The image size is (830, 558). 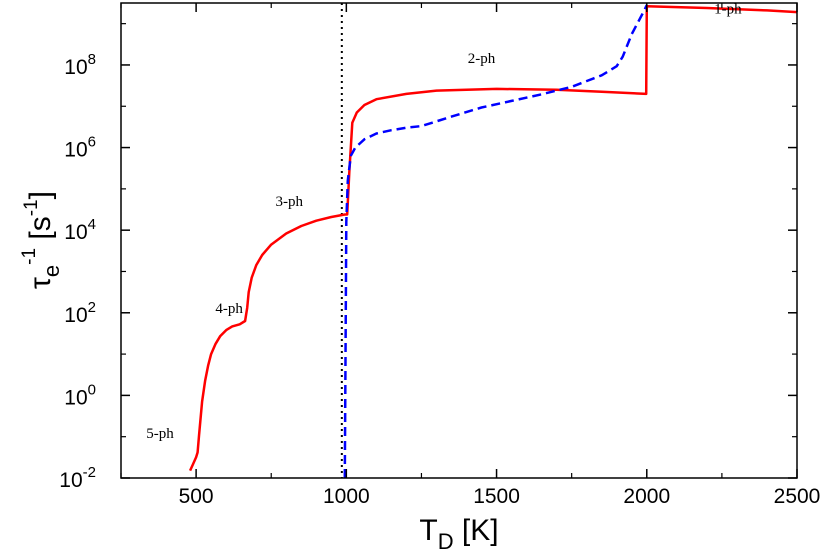 What do you see at coordinates (41, 240) in the screenshot?
I see `y-axis-label: τe-1 [s-1]` at bounding box center [41, 240].